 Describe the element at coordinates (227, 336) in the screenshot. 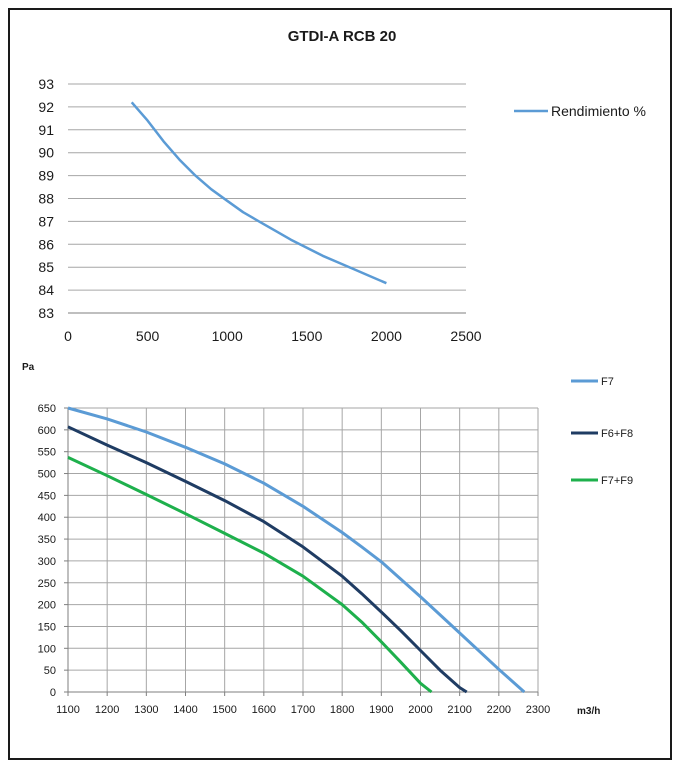

I see `chart1-x-tick-label: 1000` at that location.